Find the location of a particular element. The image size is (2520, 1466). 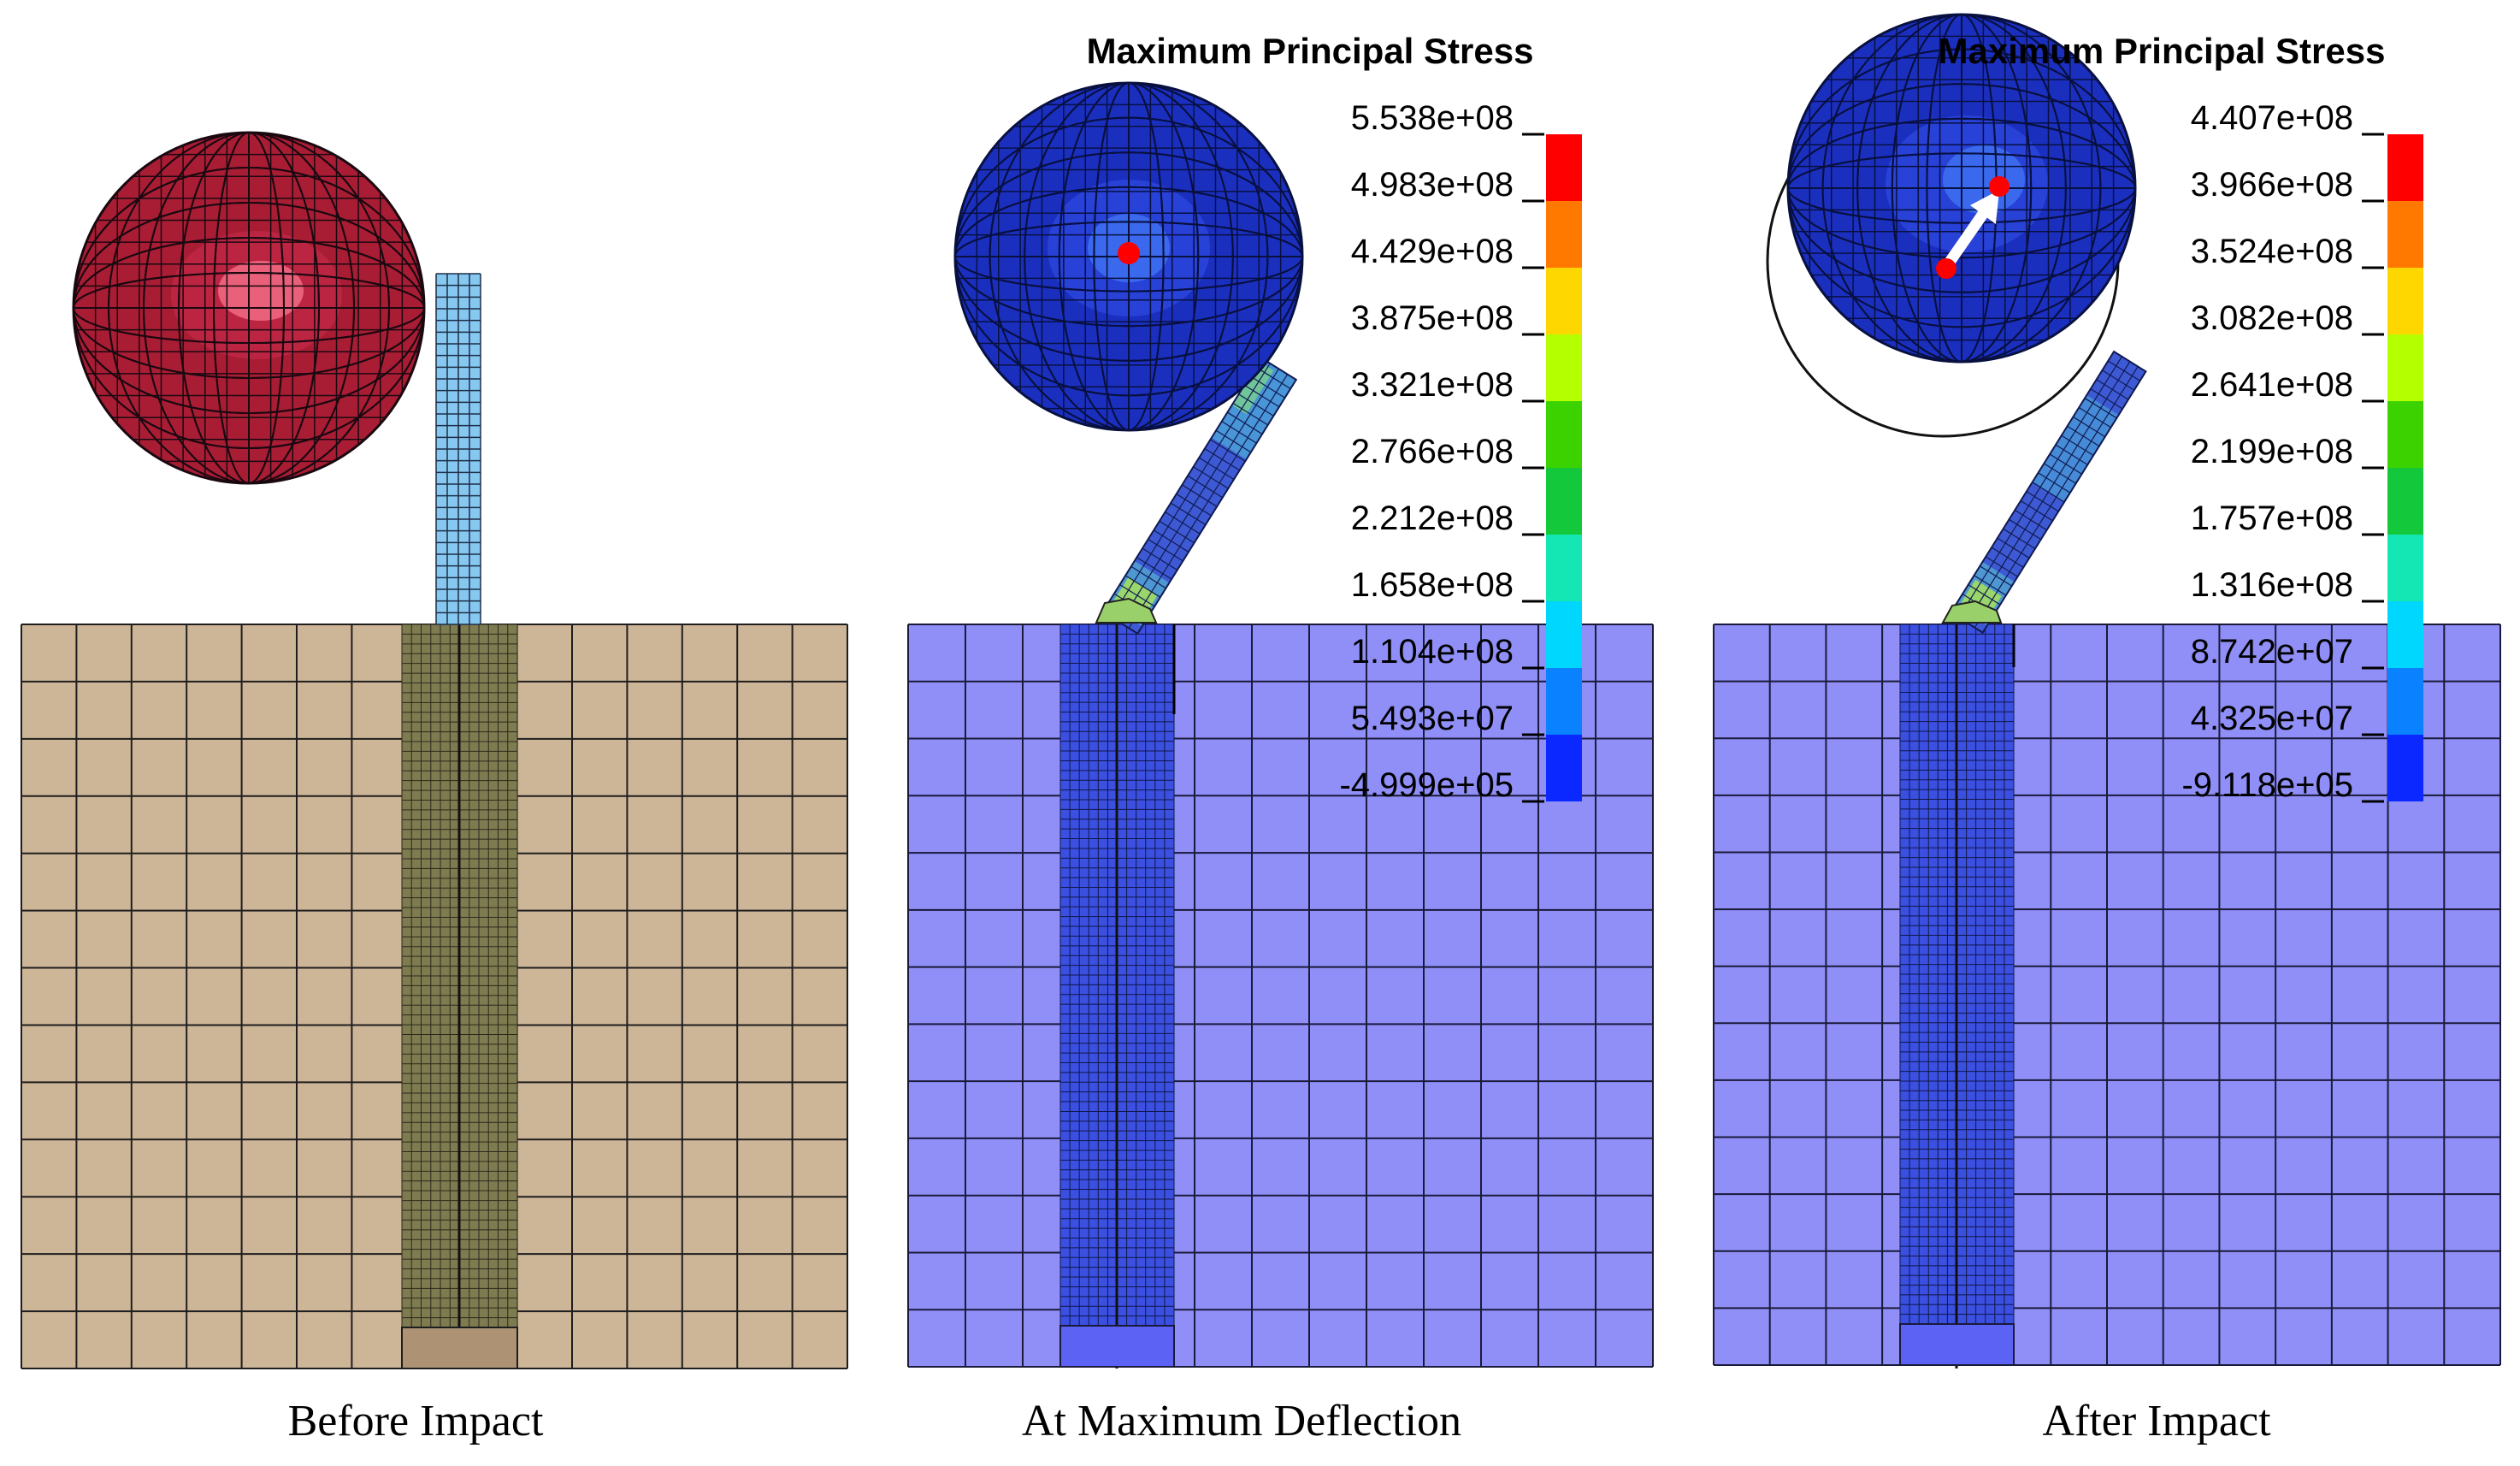

legend-value-label: 2.766e+08 is located at coordinates (1432, 452).